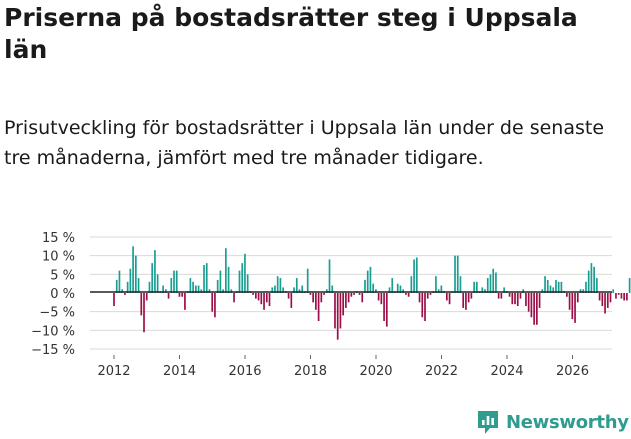 The width and height of the screenshot is (631, 439). What do you see at coordinates (375, 371) in the screenshot?
I see `x-tick-label: 2020` at bounding box center [375, 371].